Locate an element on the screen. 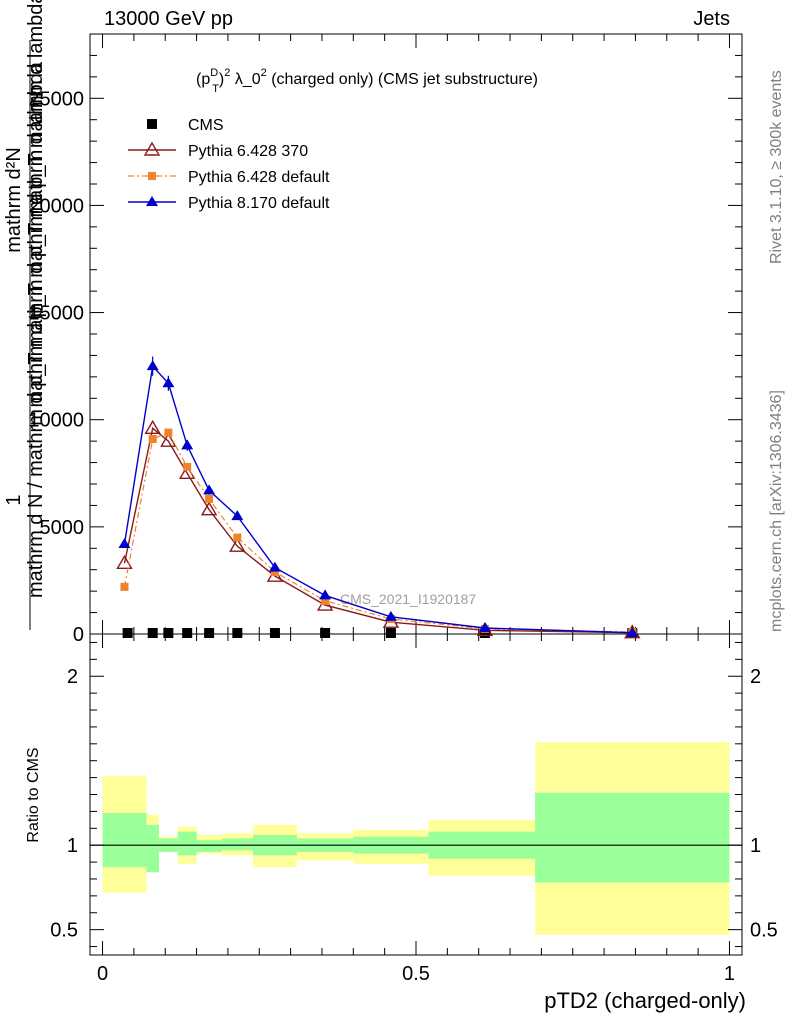 Image resolution: width=786 pixels, height=1024 pixels. ratio-y-tick-label-right: 1 is located at coordinates (755, 846).